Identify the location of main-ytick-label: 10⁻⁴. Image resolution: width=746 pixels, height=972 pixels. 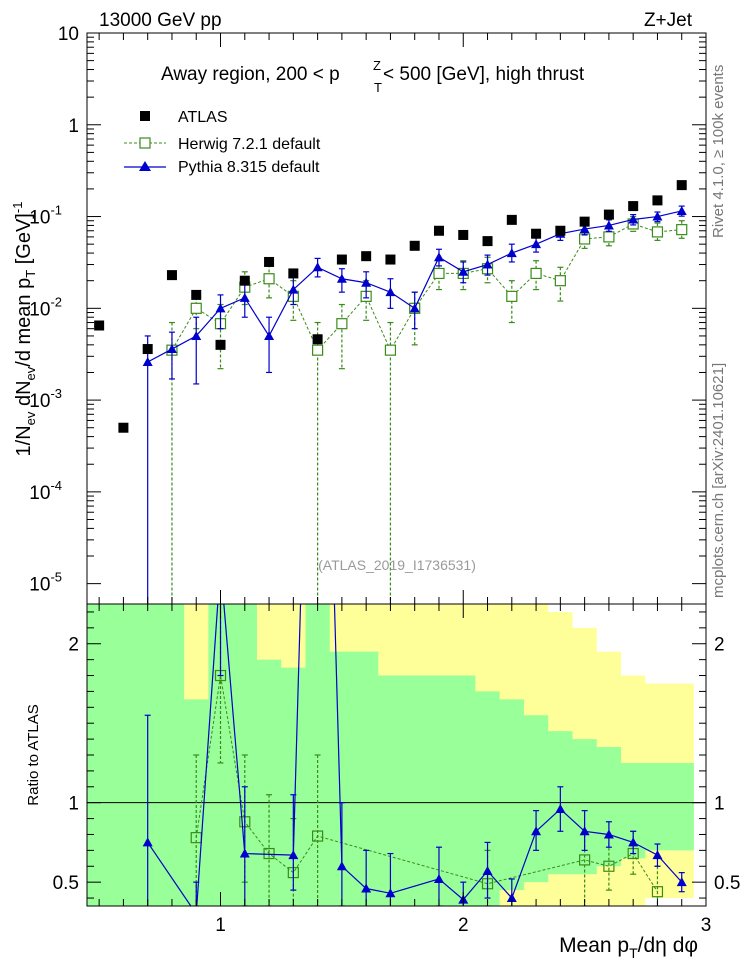
(45, 491).